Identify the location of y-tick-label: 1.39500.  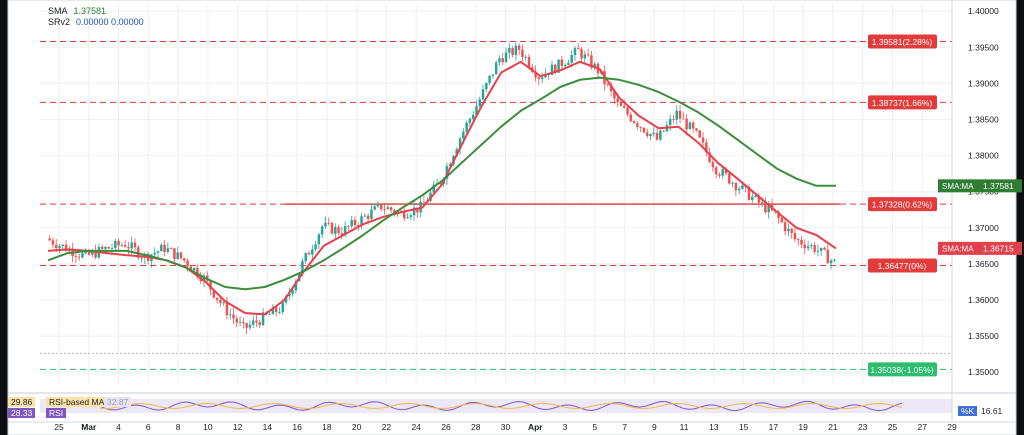
(983, 47).